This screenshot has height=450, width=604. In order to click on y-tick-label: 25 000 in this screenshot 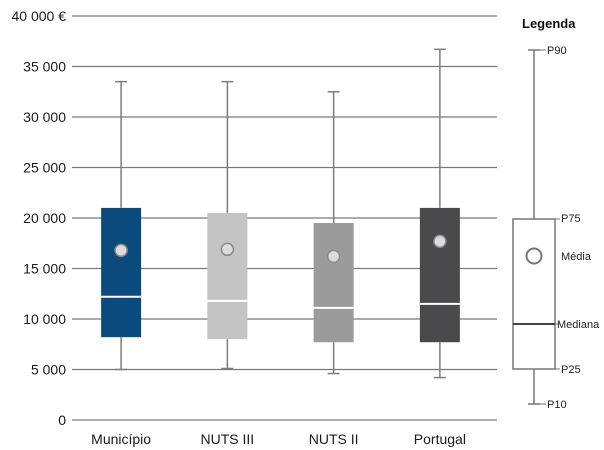, I will do `click(44, 168)`.